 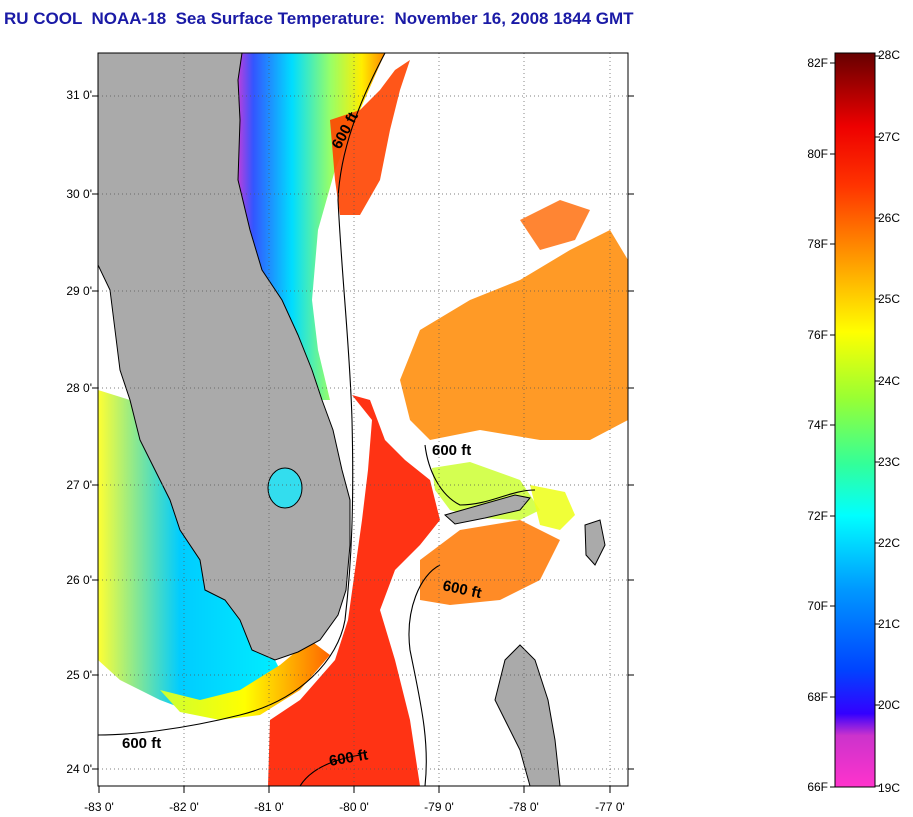 I want to click on abaco-land, so click(x=595, y=542).